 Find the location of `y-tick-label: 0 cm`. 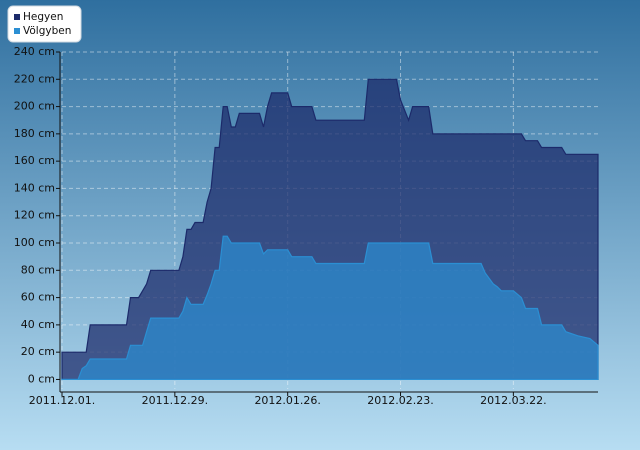

y-tick-label: 0 cm is located at coordinates (41, 378).